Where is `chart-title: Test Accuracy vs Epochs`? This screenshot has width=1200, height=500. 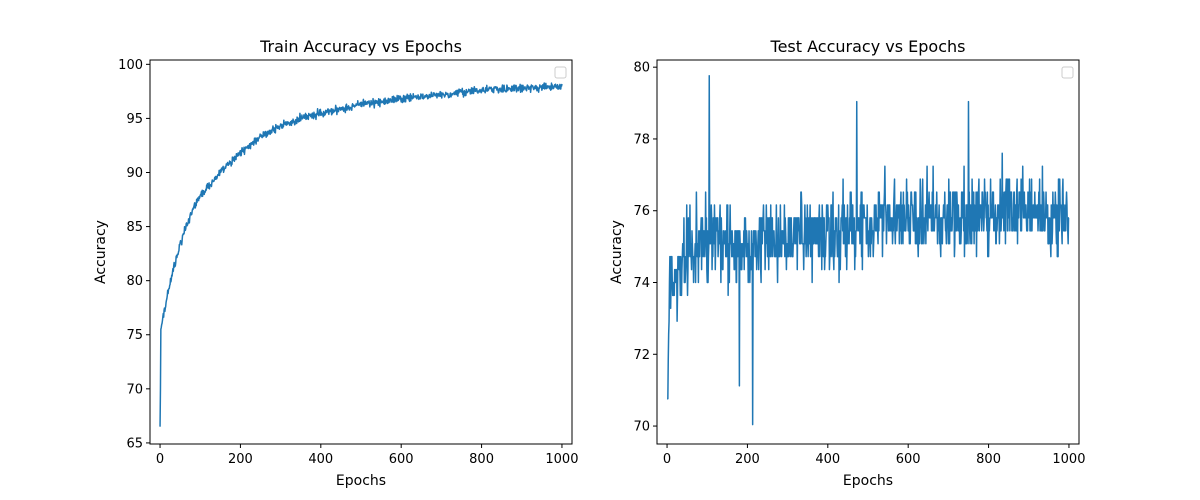 chart-title: Test Accuracy vs Epochs is located at coordinates (868, 46).